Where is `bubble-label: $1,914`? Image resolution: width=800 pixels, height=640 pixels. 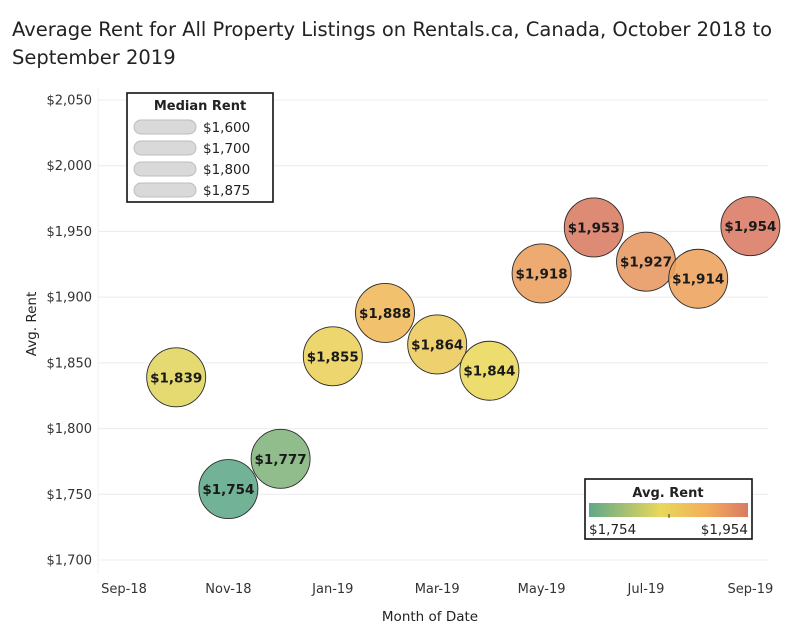
bubble-label: $1,914 is located at coordinates (698, 280).